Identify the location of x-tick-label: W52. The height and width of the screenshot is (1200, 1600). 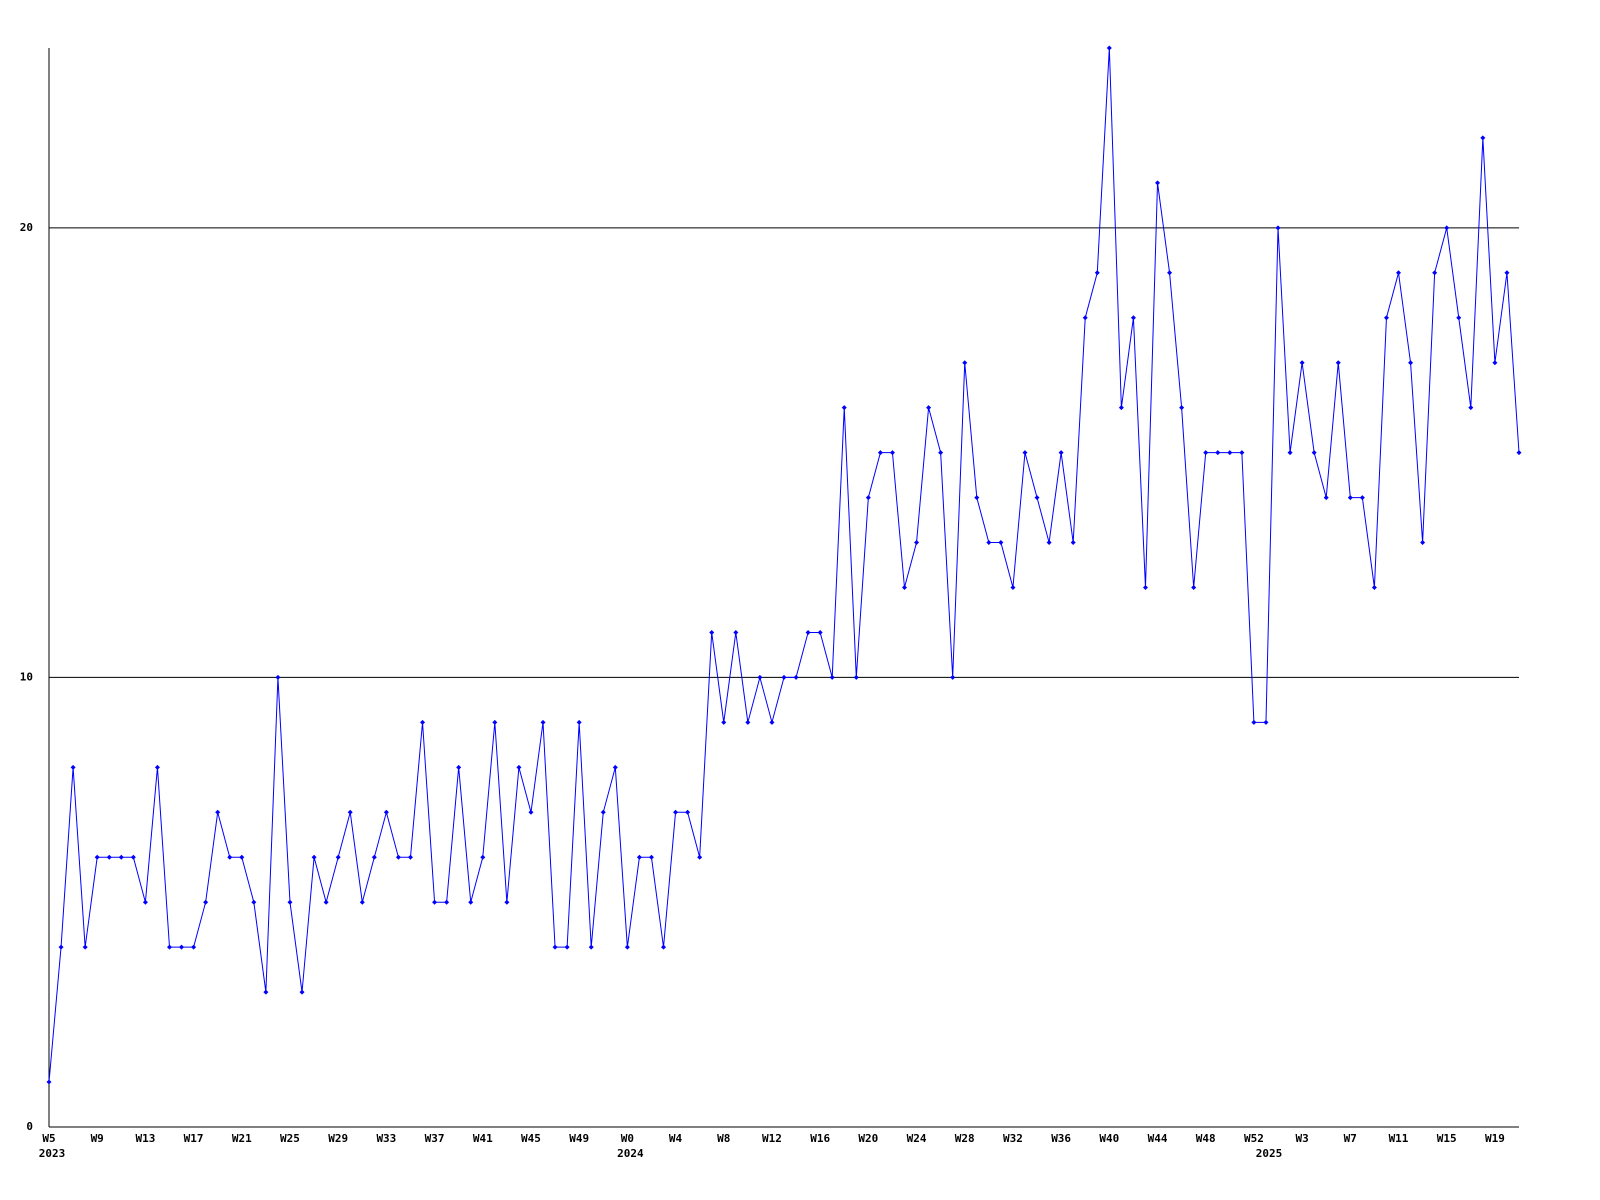
(1254, 1138).